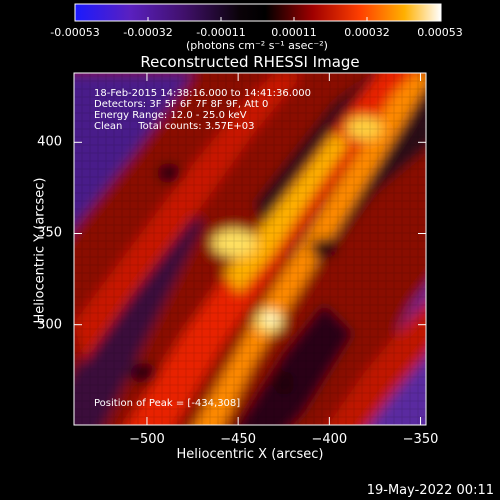  Describe the element at coordinates (75, 32) in the screenshot. I see `colorbar-tick: -0.00053` at that location.